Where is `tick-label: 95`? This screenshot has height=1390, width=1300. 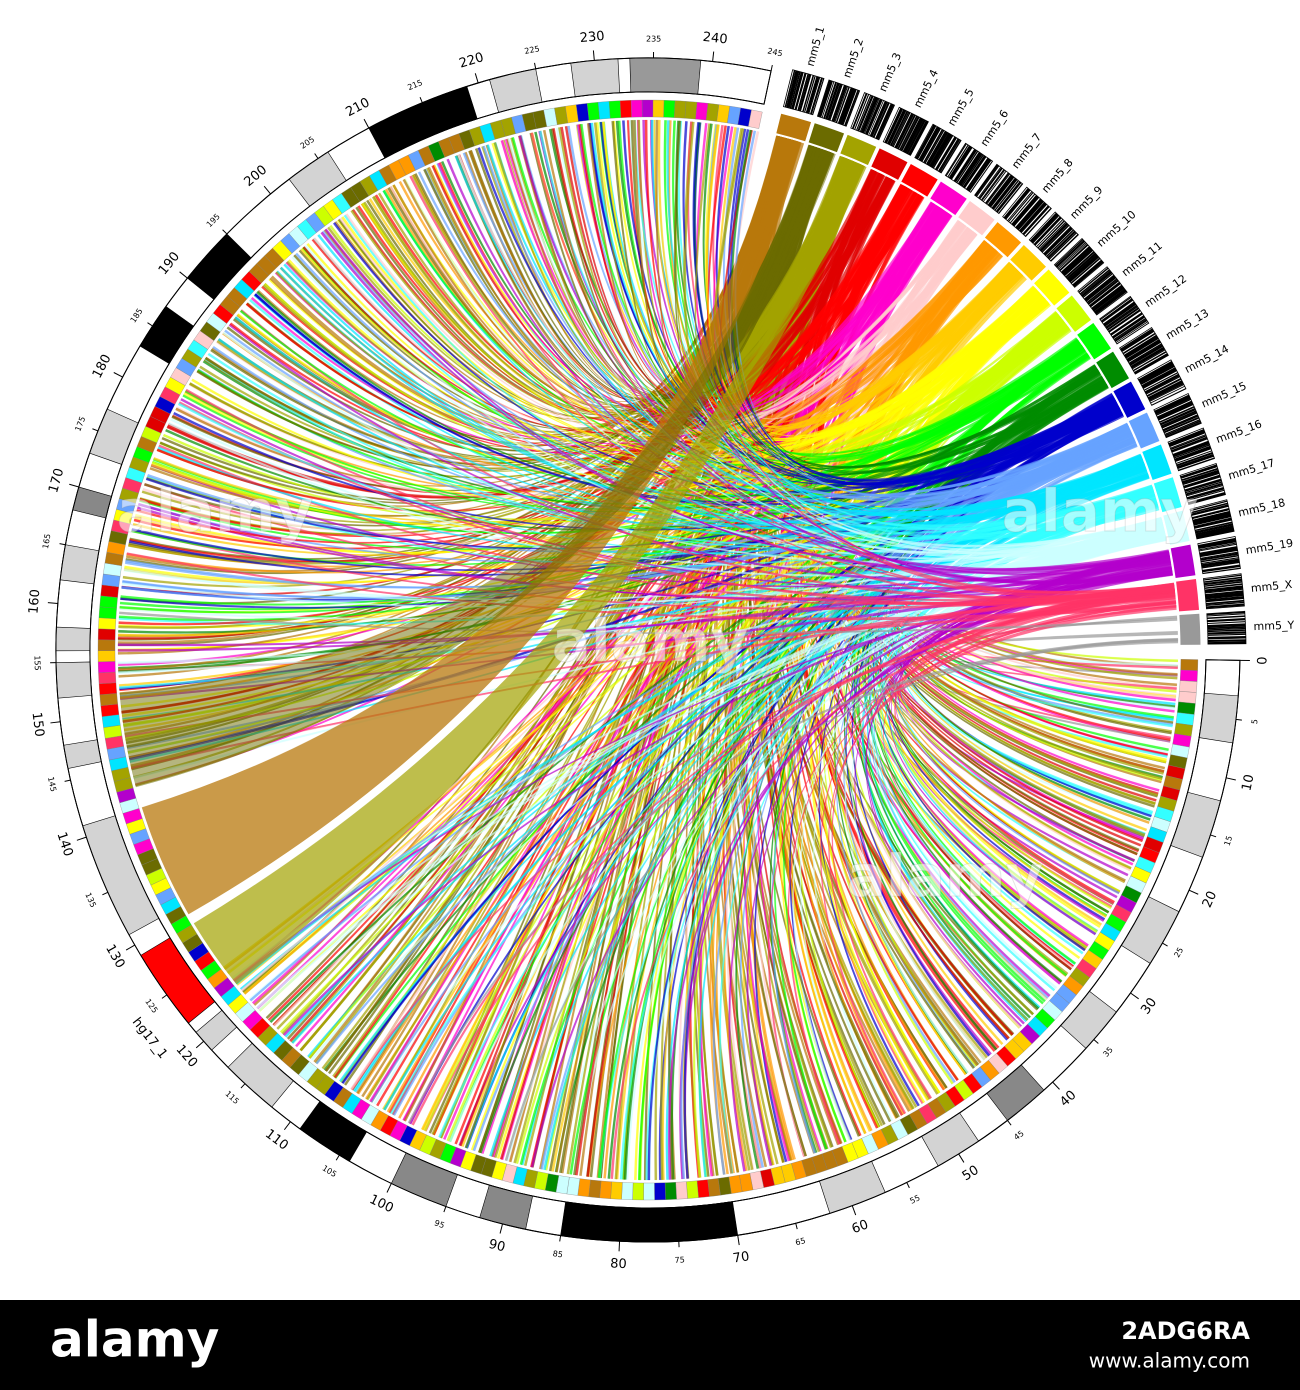 tick-label: 95 is located at coordinates (439, 1224).